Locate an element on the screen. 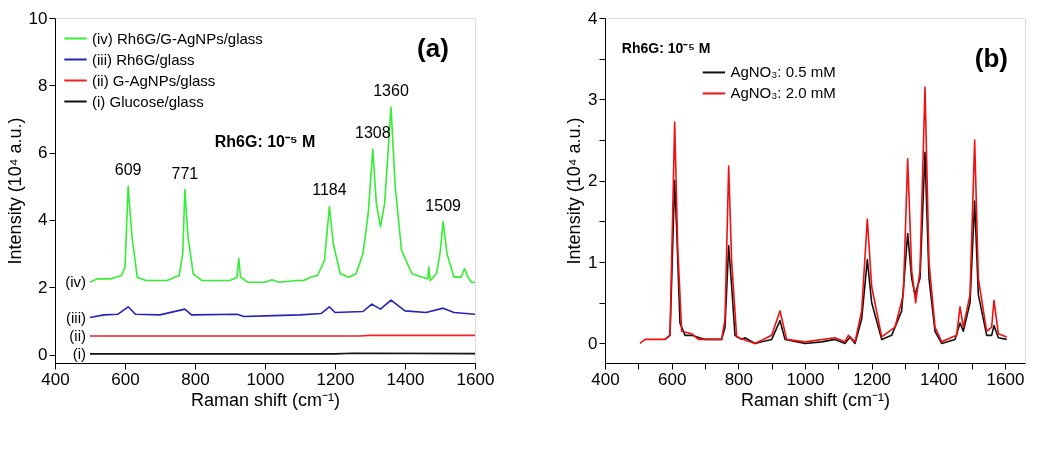 Image resolution: width=1061 pixels, height=450 pixels. annotation: 771 is located at coordinates (185, 173).